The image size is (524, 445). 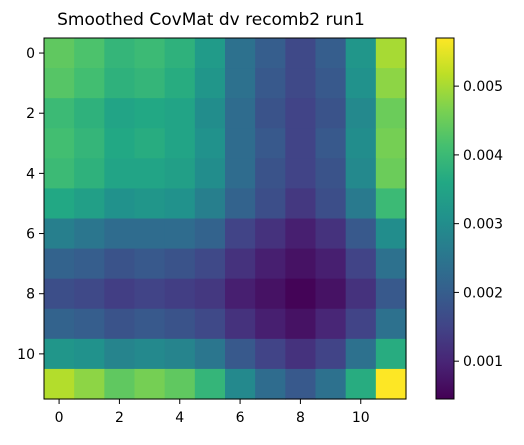 What do you see at coordinates (210, 143) in the screenshot?
I see `heatmap-cell-r3-c5` at bounding box center [210, 143].